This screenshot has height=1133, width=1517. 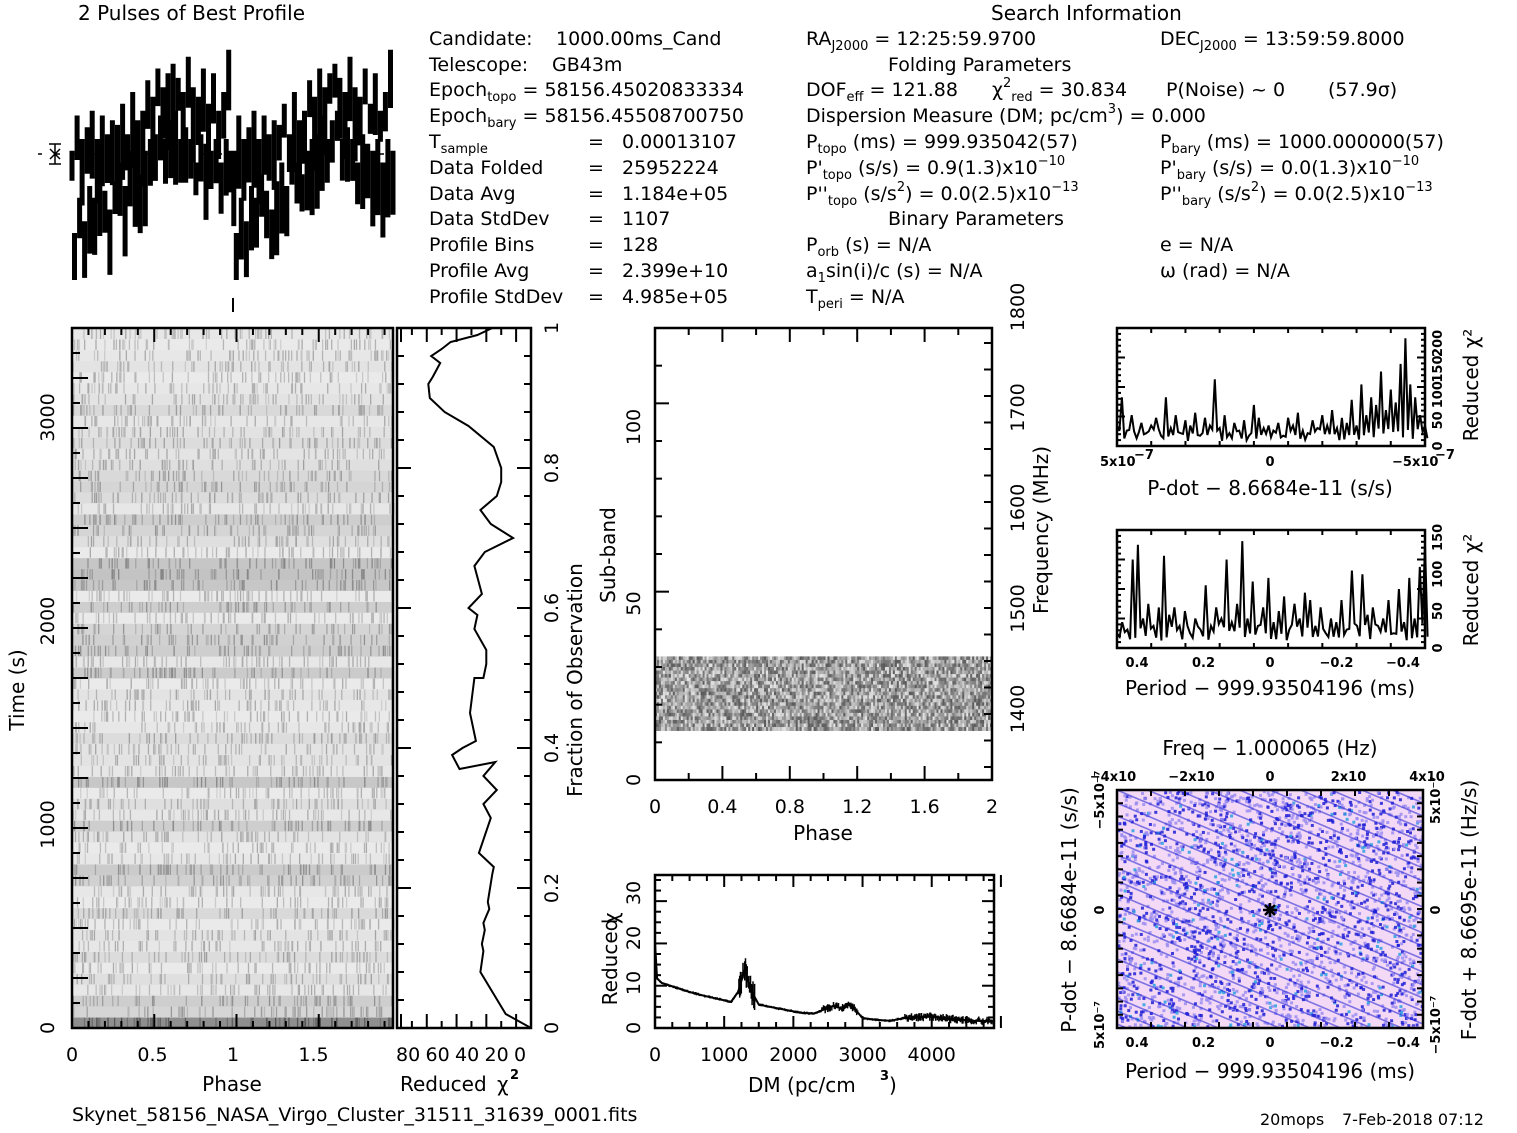 What do you see at coordinates (458, 144) in the screenshot?
I see `t-sample-label: Tsample` at bounding box center [458, 144].